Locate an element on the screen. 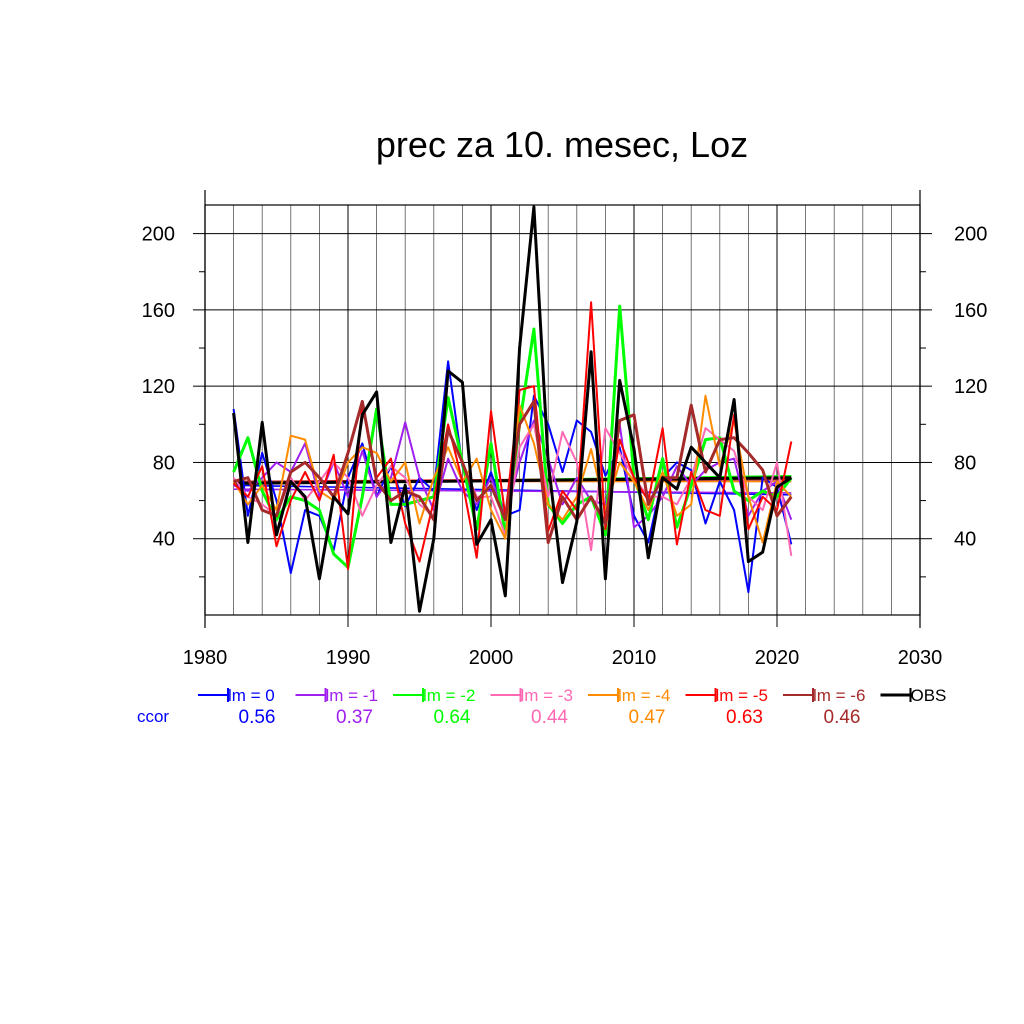  ccor-value: 0.37 is located at coordinates (354, 717).